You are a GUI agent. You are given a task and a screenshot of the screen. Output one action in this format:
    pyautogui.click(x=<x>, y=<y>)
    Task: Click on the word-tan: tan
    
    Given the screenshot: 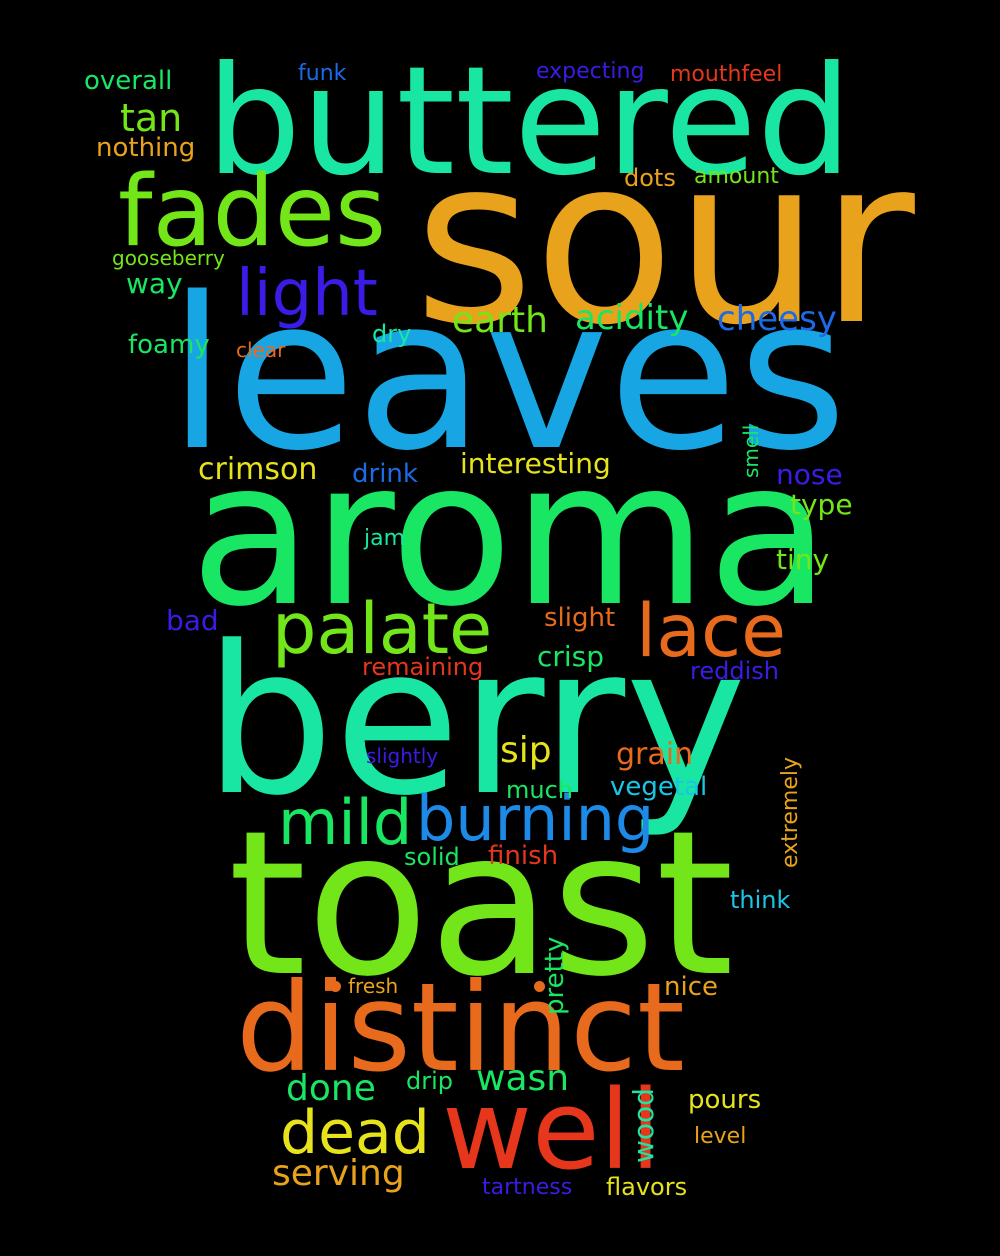 What is the action you would take?
    pyautogui.click(x=151, y=118)
    